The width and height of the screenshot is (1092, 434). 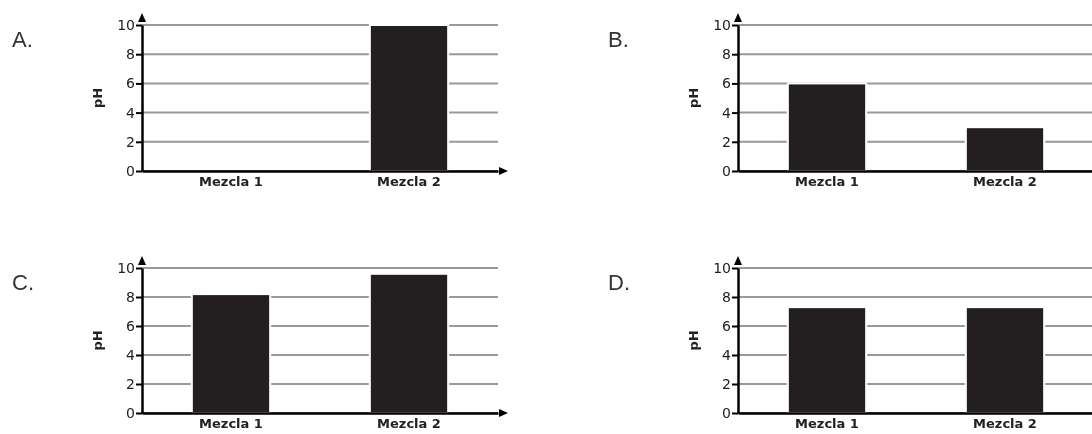 What do you see at coordinates (23, 282) in the screenshot?
I see `chart-title: C.` at bounding box center [23, 282].